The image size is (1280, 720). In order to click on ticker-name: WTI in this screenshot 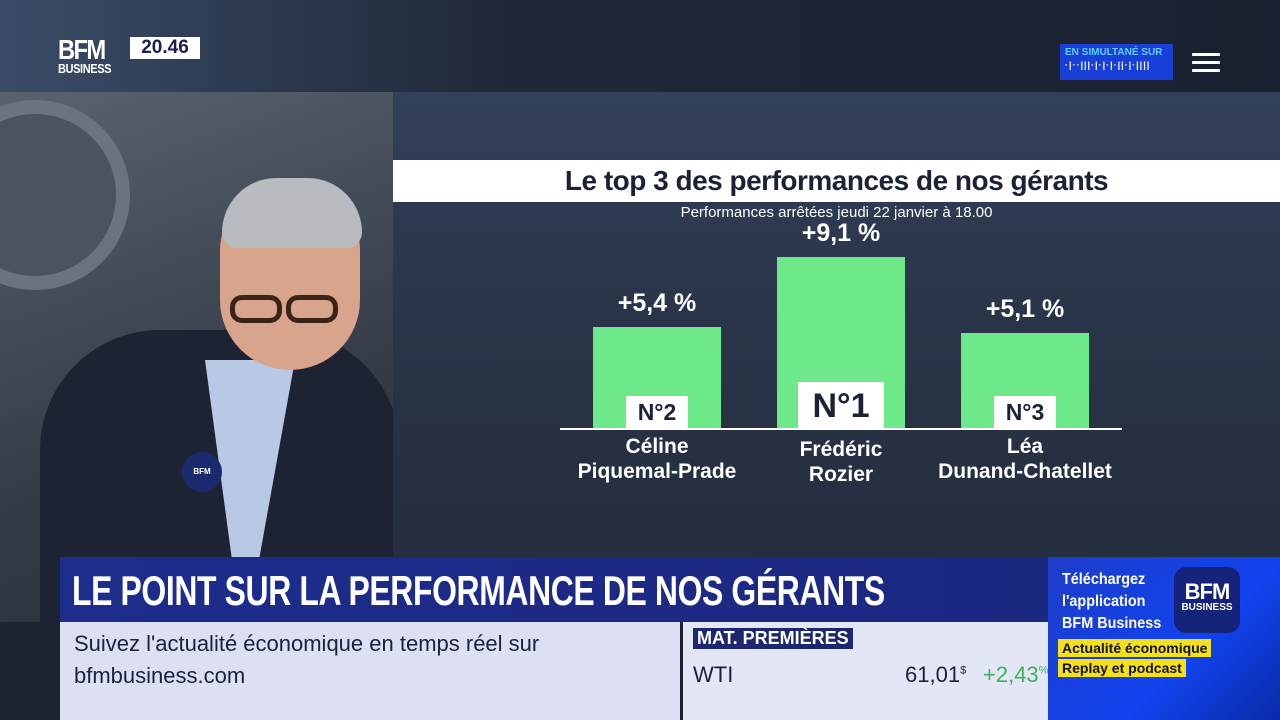, I will do `click(713, 674)`.